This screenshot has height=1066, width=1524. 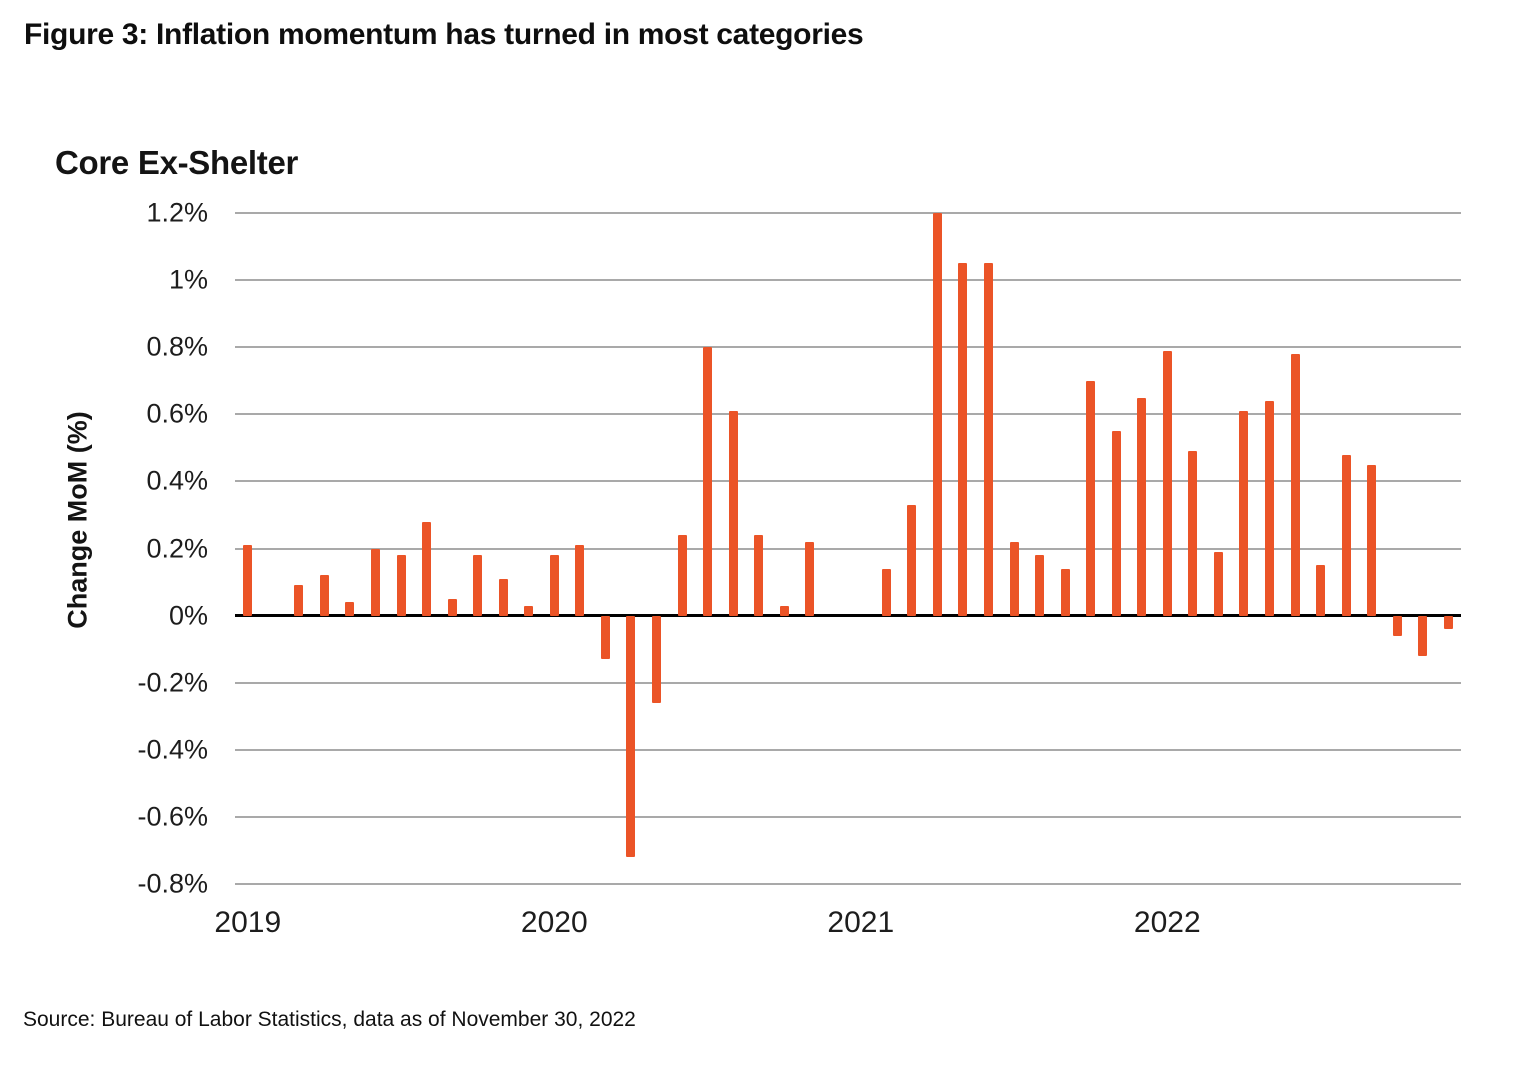 I want to click on y-tick-label: 1.2%, so click(x=177, y=212).